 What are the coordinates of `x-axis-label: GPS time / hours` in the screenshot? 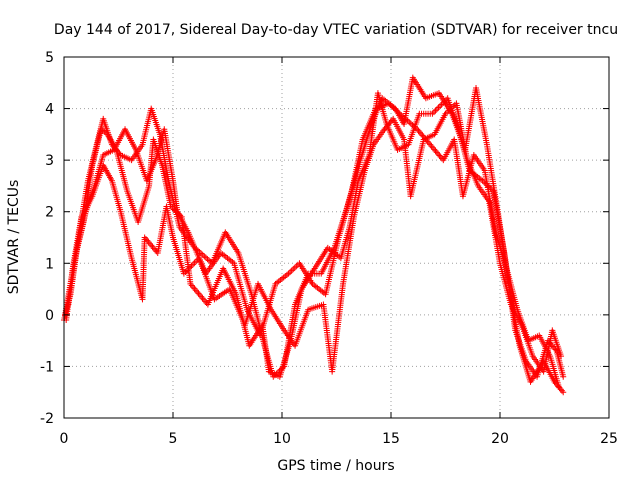 It's located at (335, 466).